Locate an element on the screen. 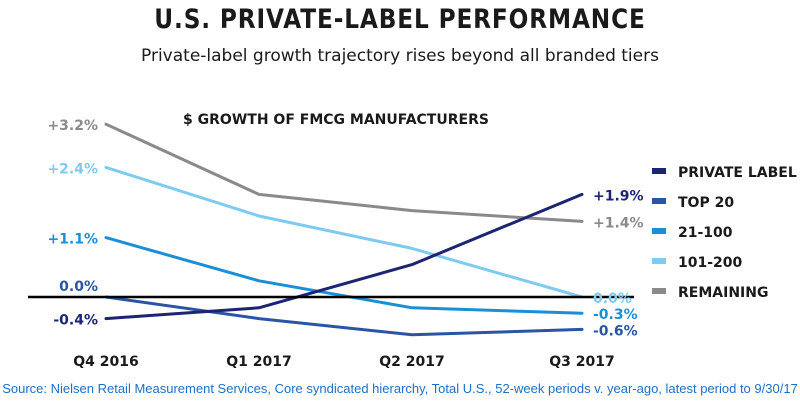 This screenshot has width=800, height=404. series-top-20-point-label: 0.0% is located at coordinates (78, 287).